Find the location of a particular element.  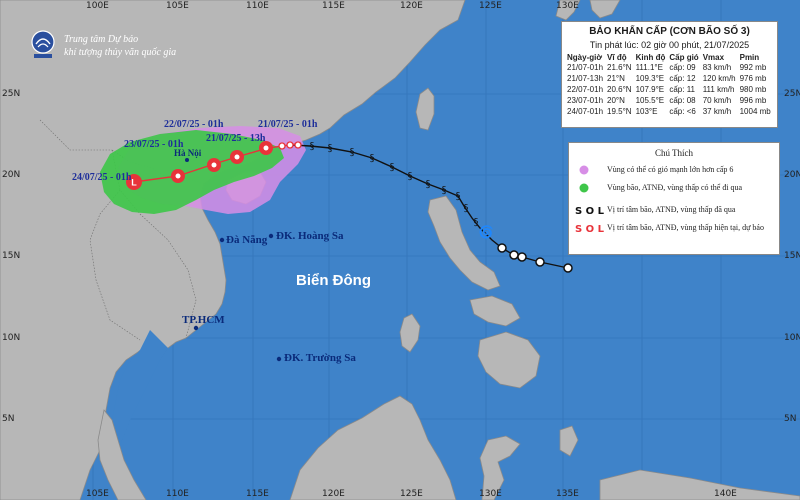

taiwan-island is located at coordinates (425, 109).